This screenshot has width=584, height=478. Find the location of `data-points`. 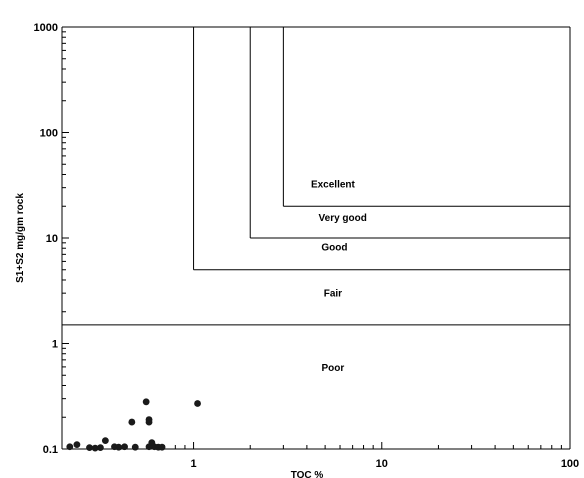

data-points is located at coordinates (133, 425).